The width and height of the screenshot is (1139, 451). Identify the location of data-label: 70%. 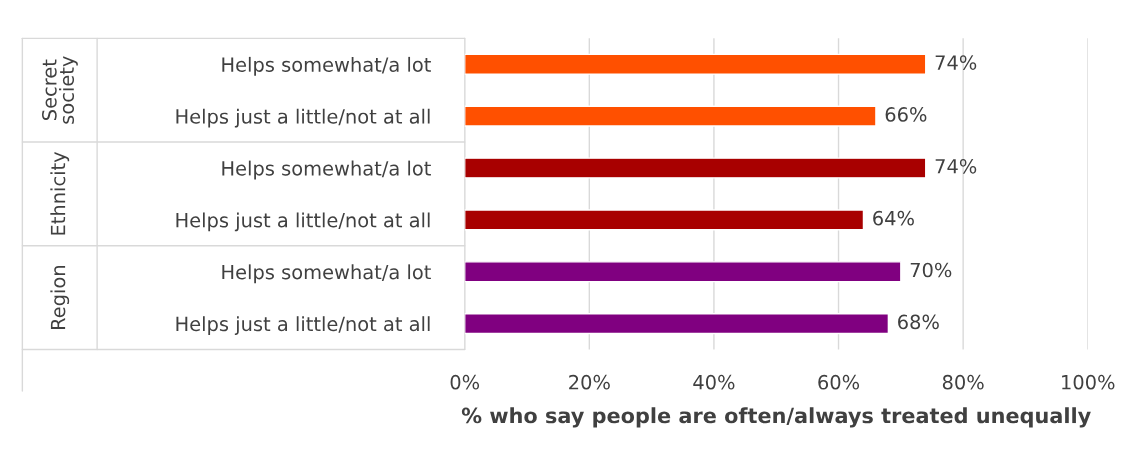
(931, 270).